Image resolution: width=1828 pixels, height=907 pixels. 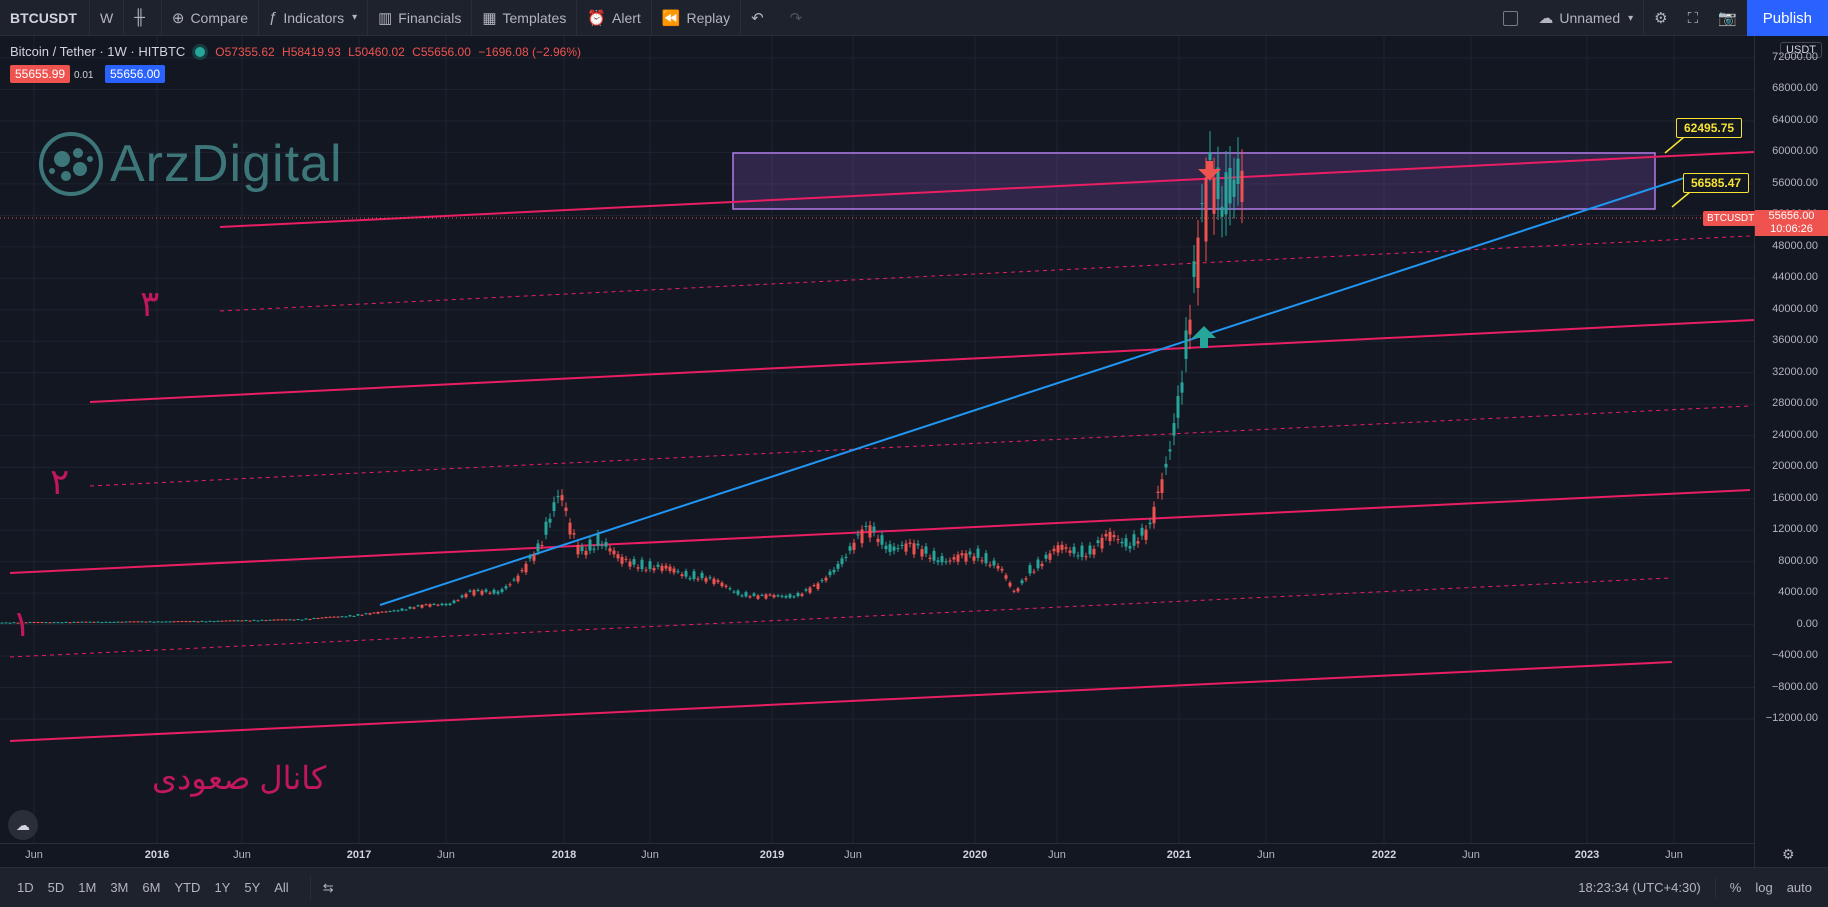 I want to click on down-arrow-marker, so click(x=1209, y=170).